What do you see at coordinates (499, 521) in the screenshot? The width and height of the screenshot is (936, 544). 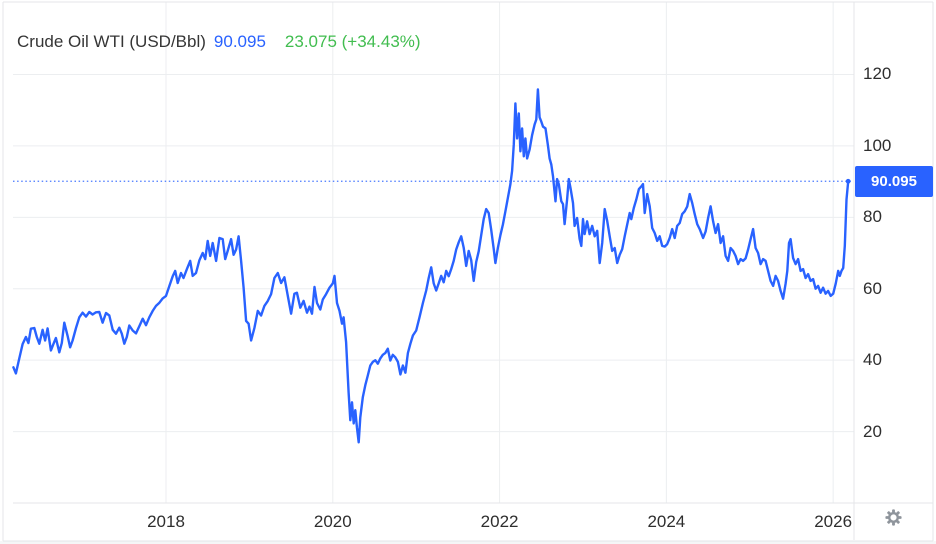 I see `x-axis-tick-label: 2022` at bounding box center [499, 521].